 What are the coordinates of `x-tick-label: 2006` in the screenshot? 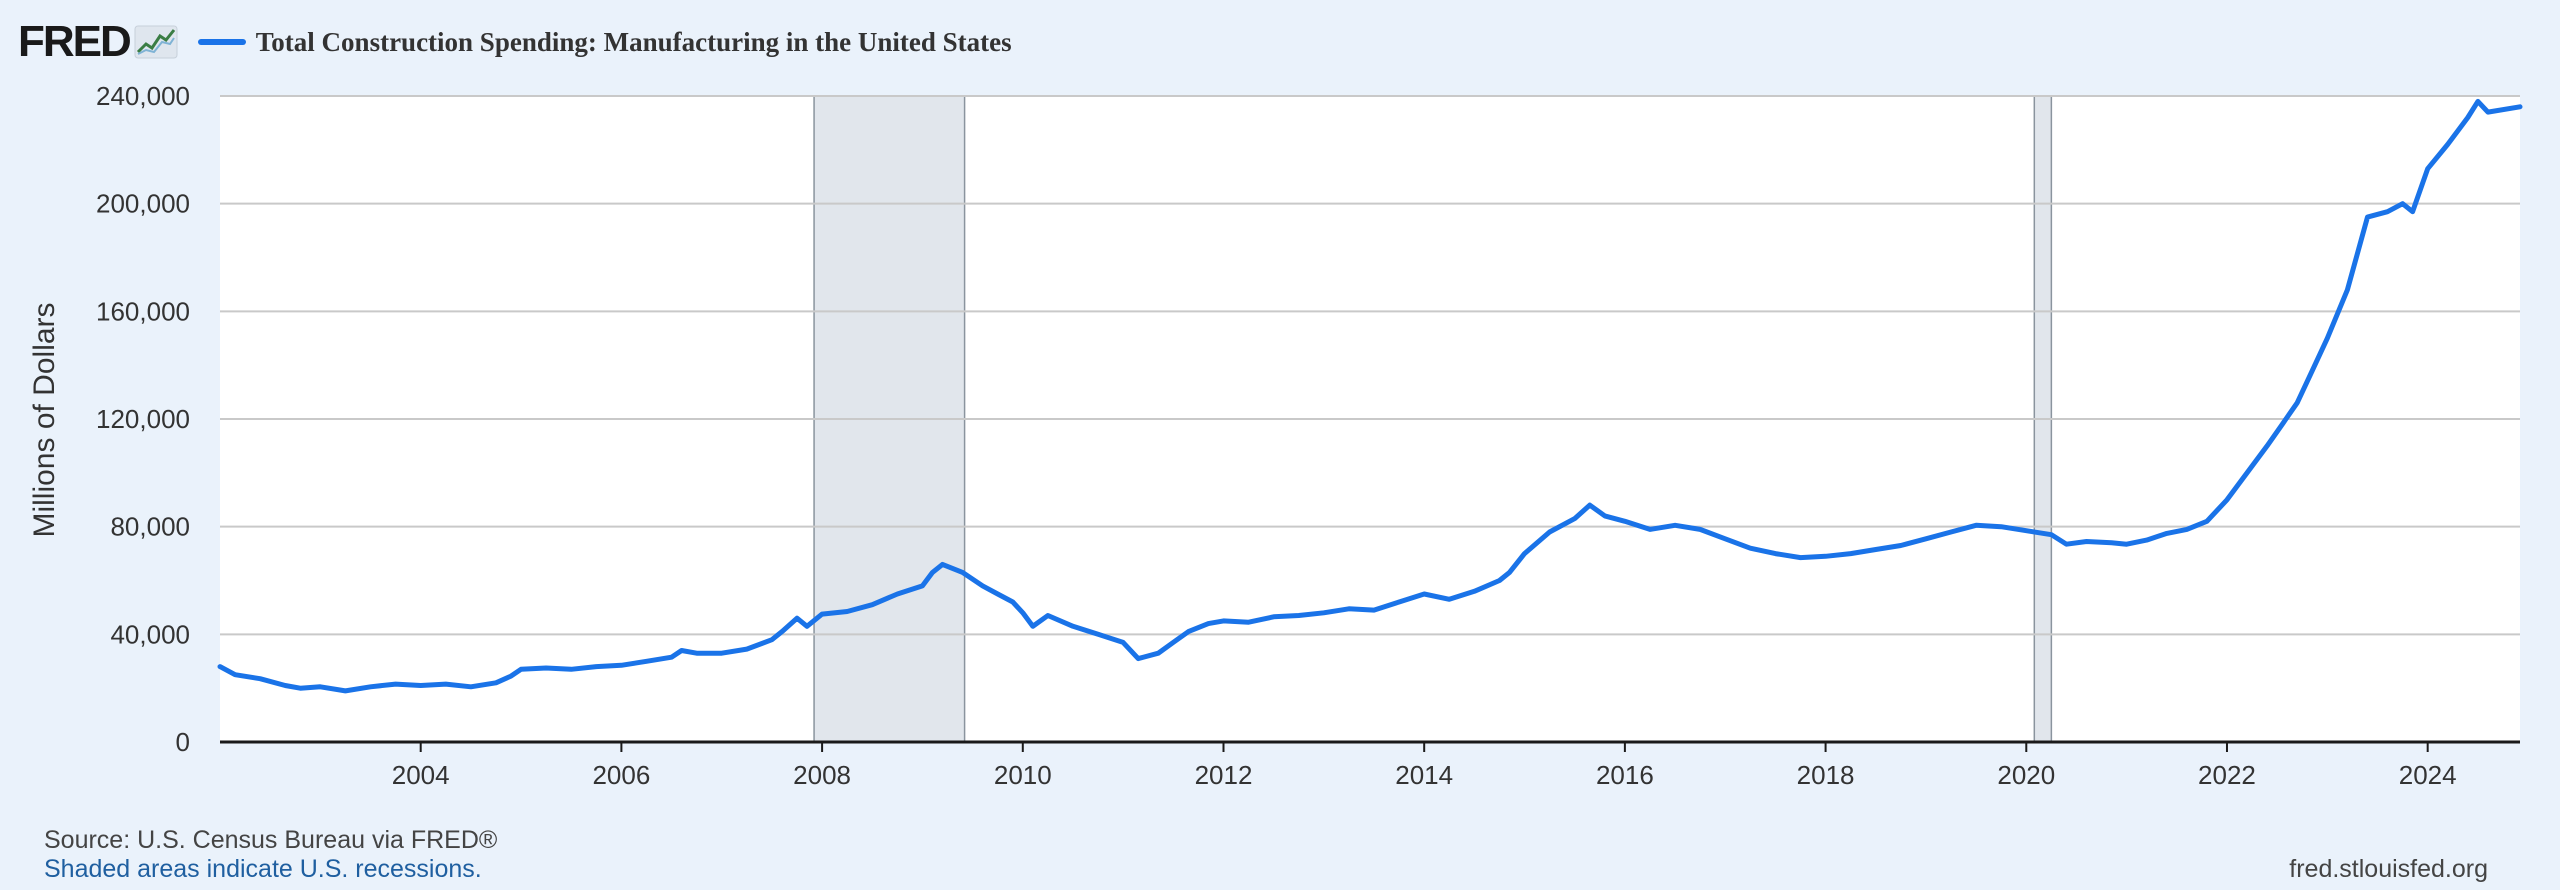 It's located at (621, 775).